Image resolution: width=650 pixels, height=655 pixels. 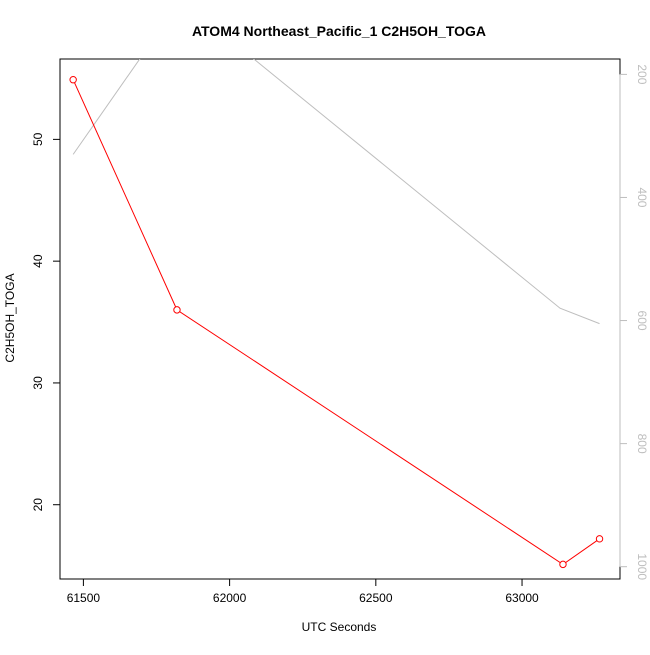 What do you see at coordinates (46, 322) in the screenshot?
I see `y-axis-left: 20 30 40 50` at bounding box center [46, 322].